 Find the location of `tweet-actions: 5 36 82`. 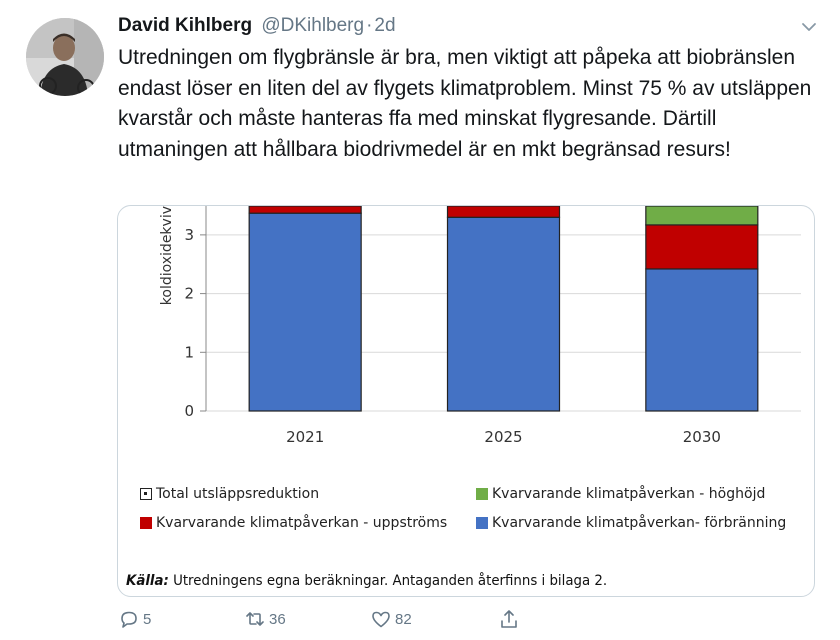

tweet-actions: 5 36 82 is located at coordinates (328, 622).